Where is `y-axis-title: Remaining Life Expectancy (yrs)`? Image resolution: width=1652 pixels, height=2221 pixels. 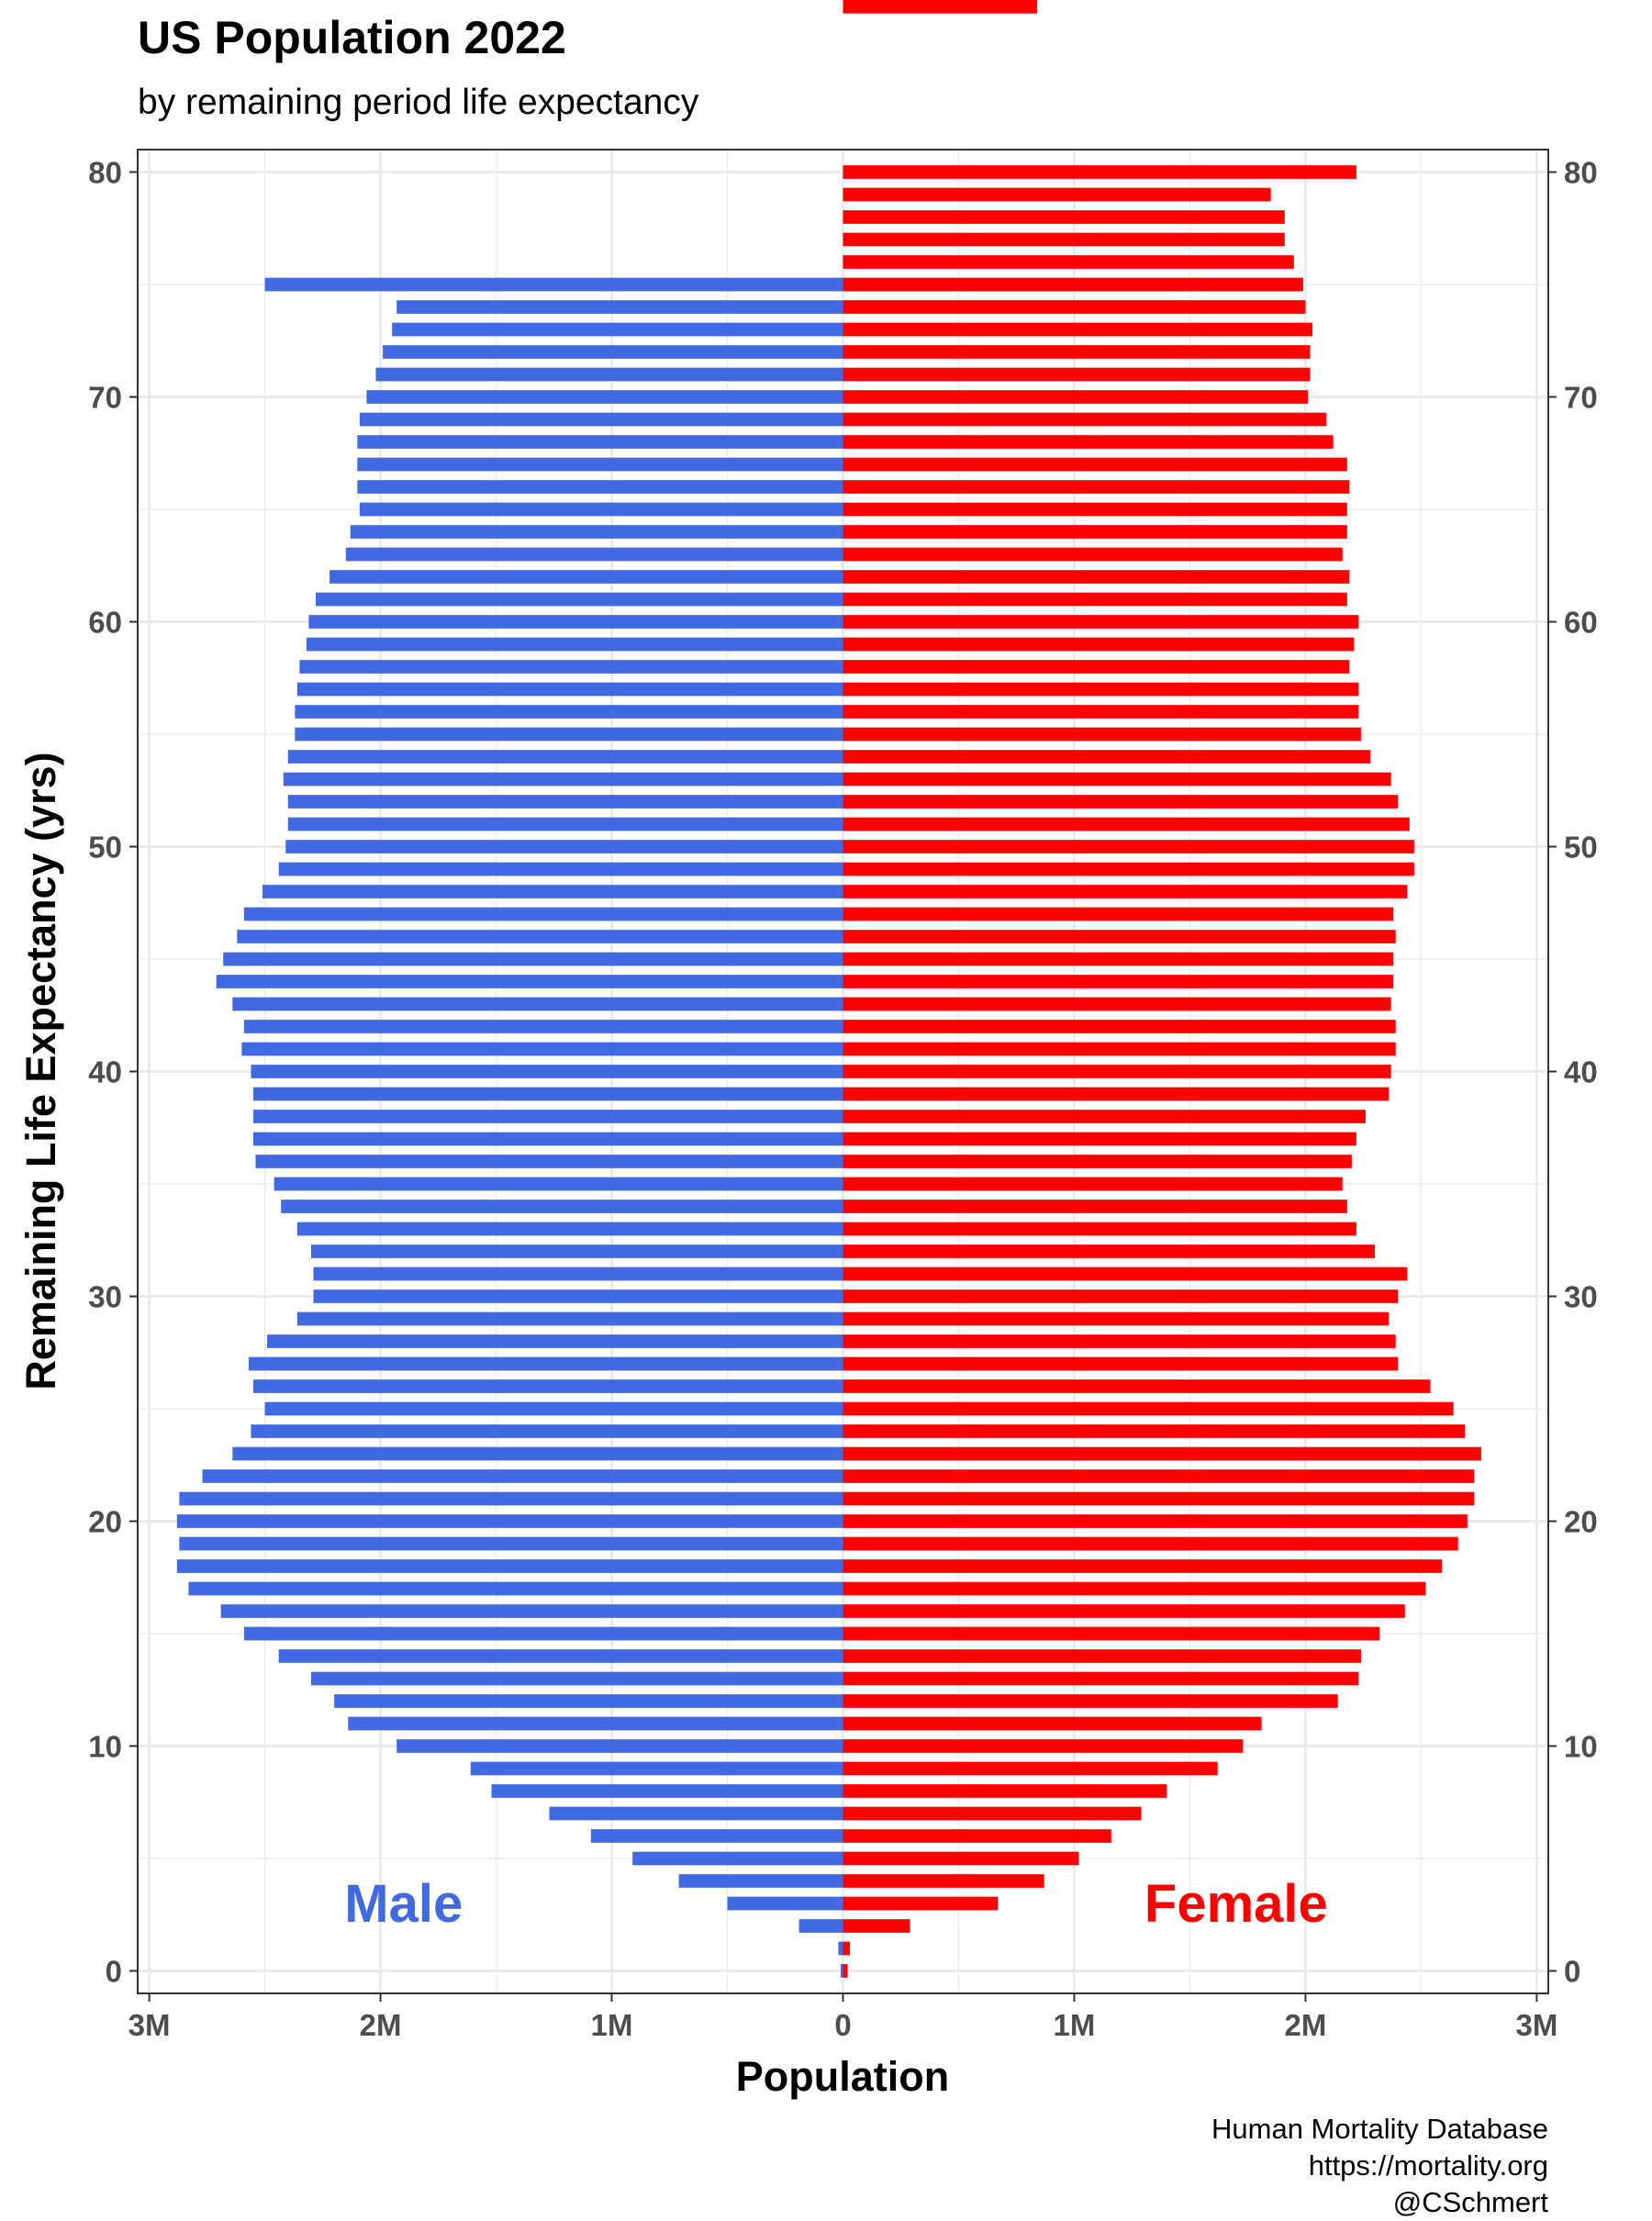
y-axis-title: Remaining Life Expectancy (yrs) is located at coordinates (41, 1071).